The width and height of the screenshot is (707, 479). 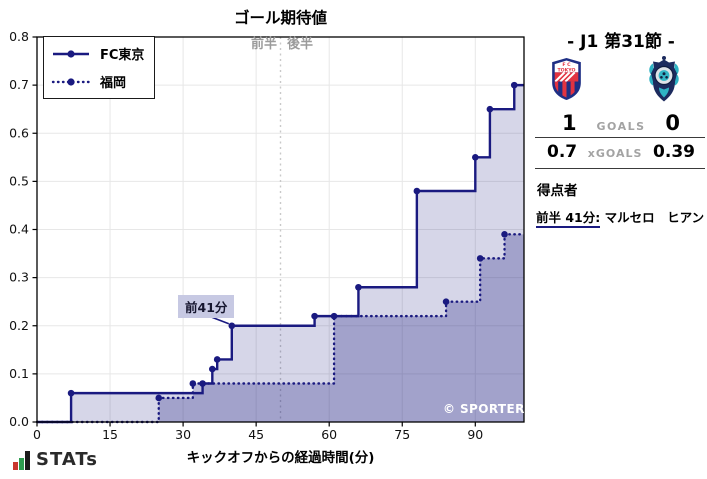 What do you see at coordinates (491, 409) in the screenshot?
I see `sporteria-watermark: © SPORTERIA` at bounding box center [491, 409].